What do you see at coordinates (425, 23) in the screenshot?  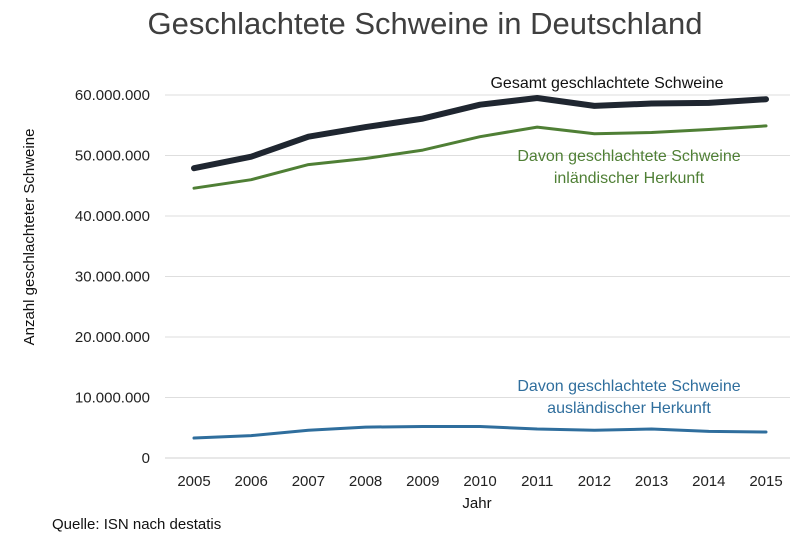 I see `chart-title: Geschlachtete Schweine in Deutschland` at bounding box center [425, 23].